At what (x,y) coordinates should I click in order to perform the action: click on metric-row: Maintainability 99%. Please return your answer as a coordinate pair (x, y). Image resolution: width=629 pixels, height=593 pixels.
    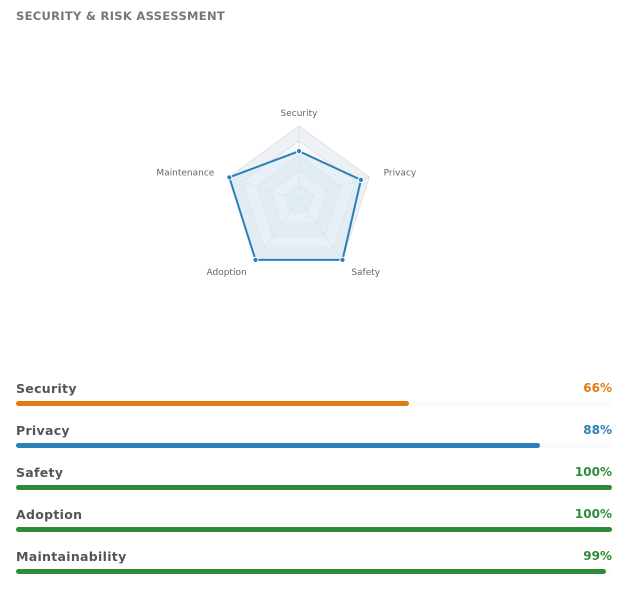
    Looking at the image, I should click on (314, 562).